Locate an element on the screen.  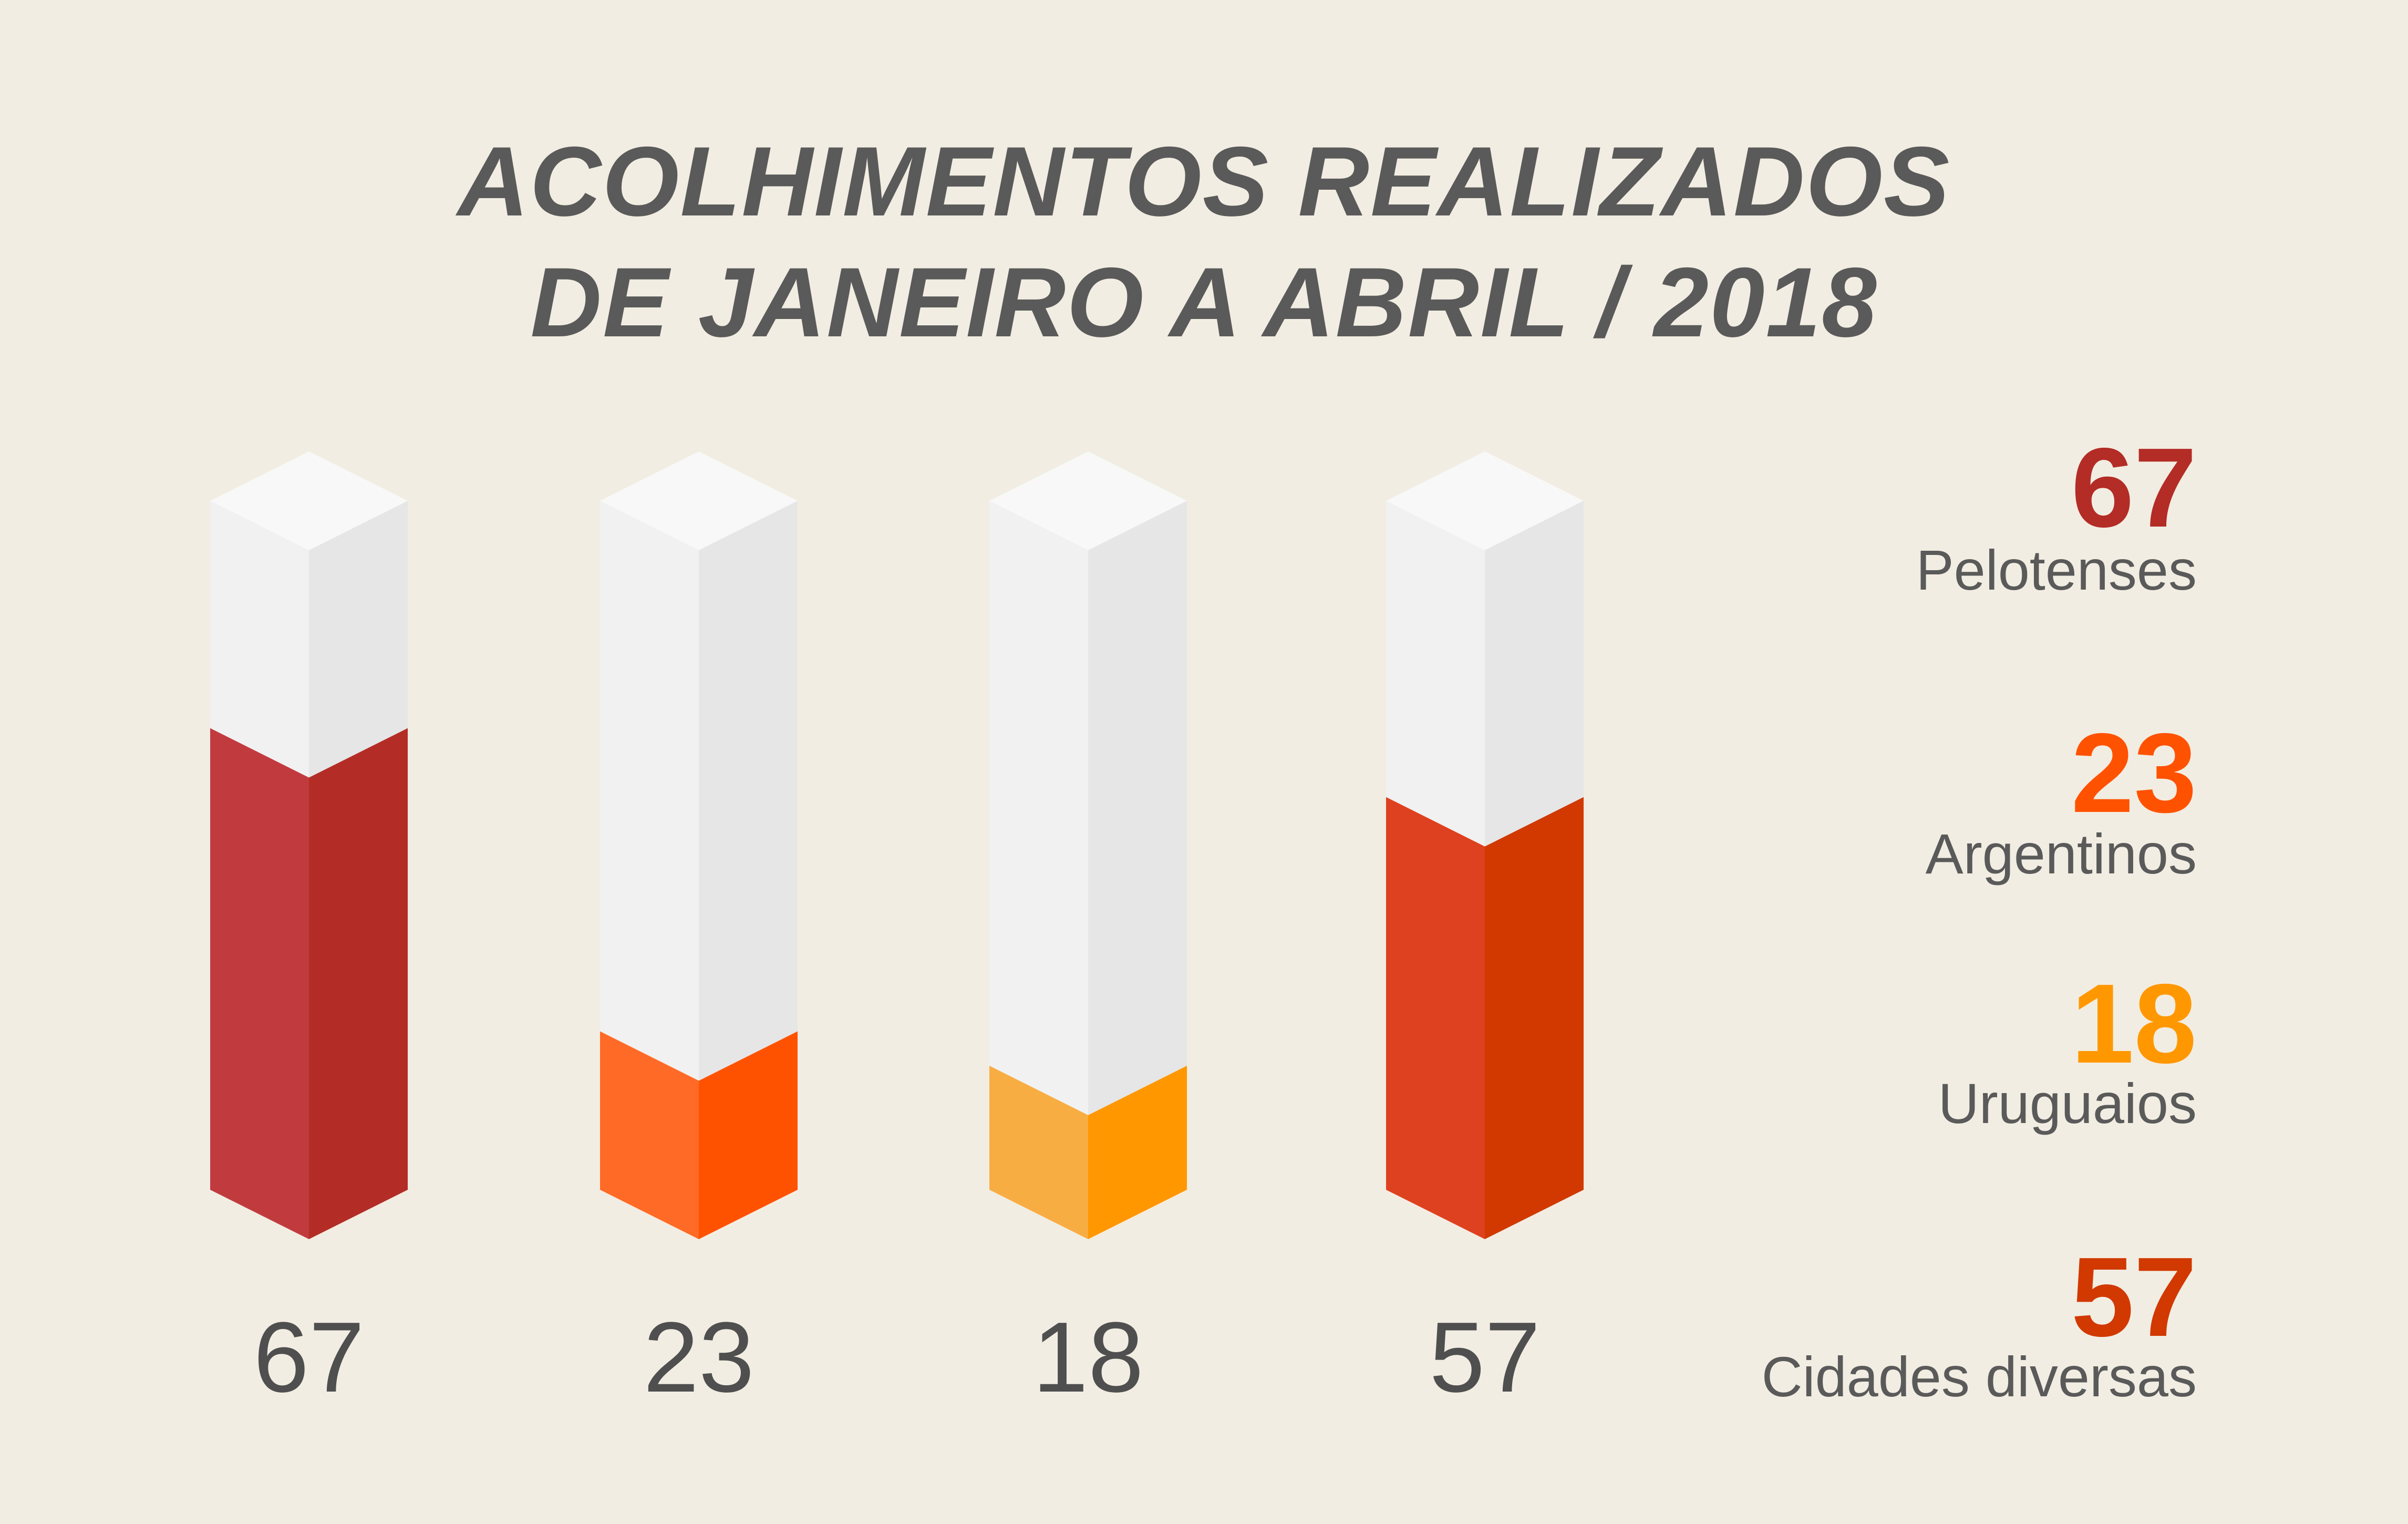
bar-empty-front-uruguaios is located at coordinates (1038, 808).